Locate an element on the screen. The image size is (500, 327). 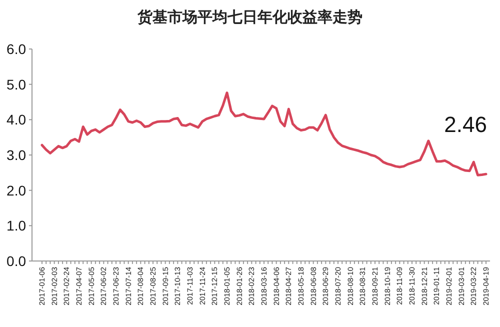
y-tick-label: 6.0 is located at coordinates (16, 49).